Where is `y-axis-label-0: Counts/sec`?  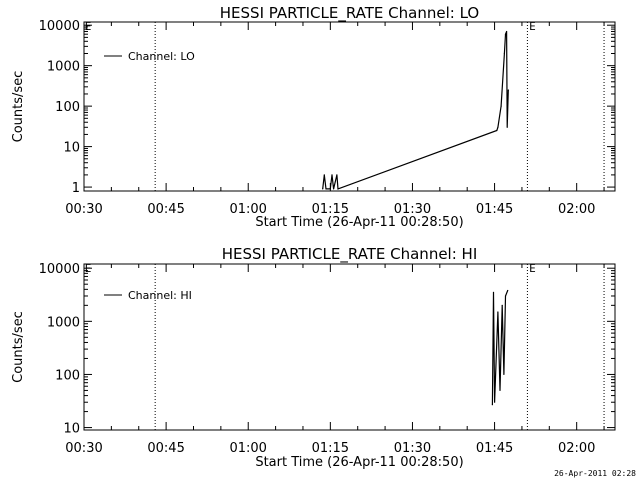 y-axis-label-0: Counts/sec is located at coordinates (18, 107).